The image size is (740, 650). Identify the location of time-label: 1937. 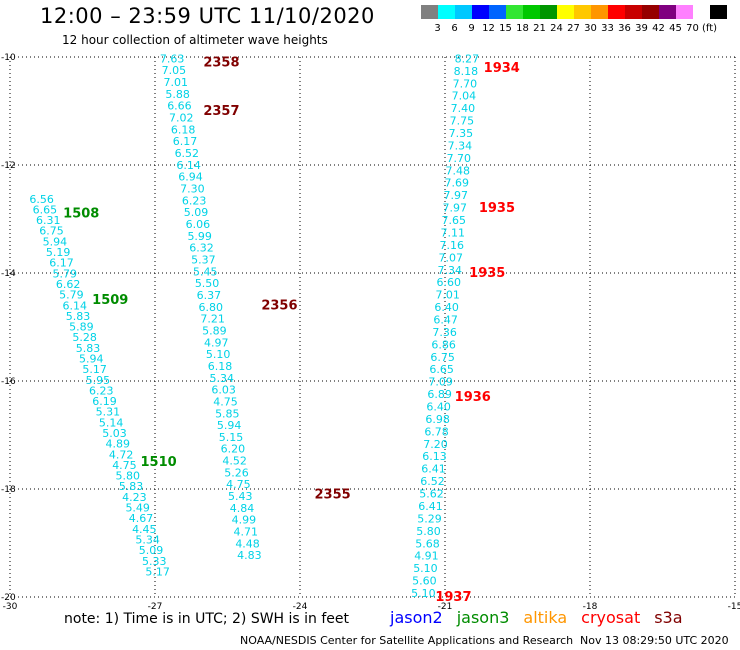
(453, 597).